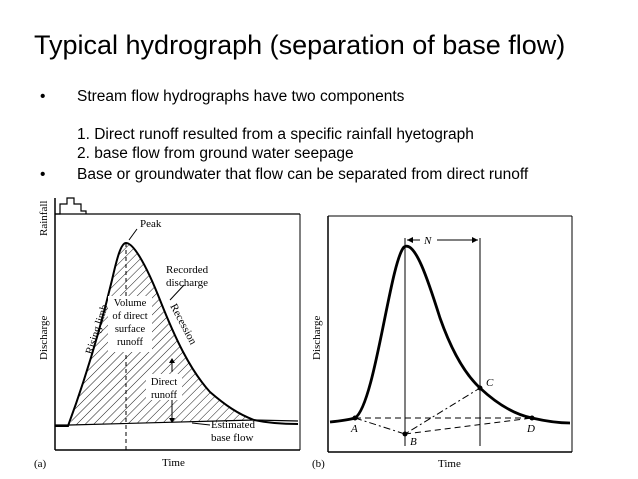 The height and width of the screenshot is (479, 638). Describe the element at coordinates (449, 464) in the screenshot. I see `time-axis-label-b: Time` at that location.